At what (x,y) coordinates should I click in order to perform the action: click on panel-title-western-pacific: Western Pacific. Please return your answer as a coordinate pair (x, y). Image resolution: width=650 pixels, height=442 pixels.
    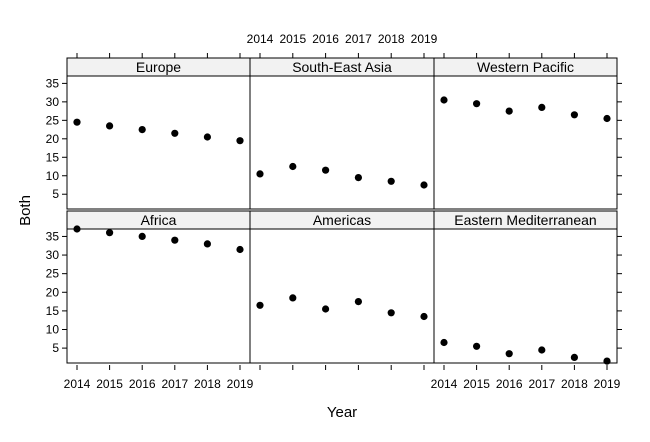
    Looking at the image, I should click on (525, 67).